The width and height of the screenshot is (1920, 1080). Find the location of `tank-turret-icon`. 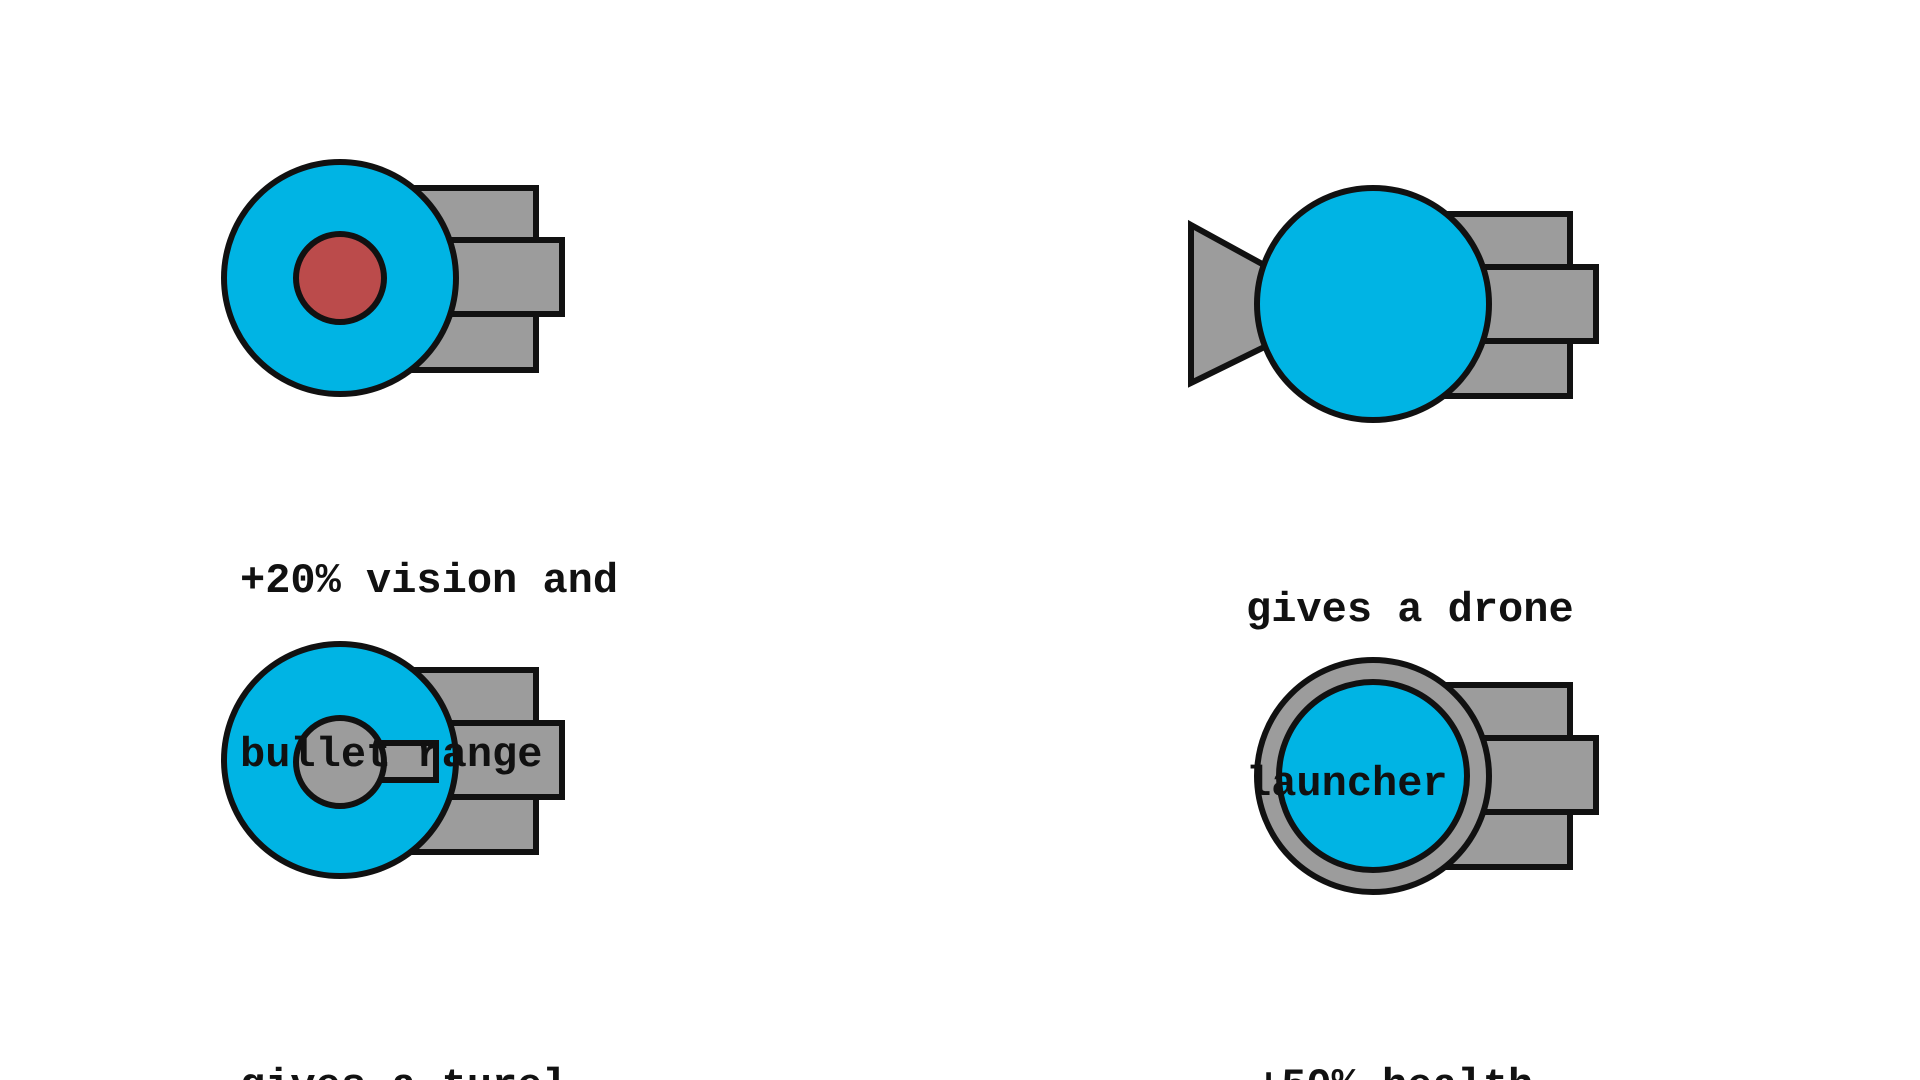

tank-turret-icon is located at coordinates (393, 760).